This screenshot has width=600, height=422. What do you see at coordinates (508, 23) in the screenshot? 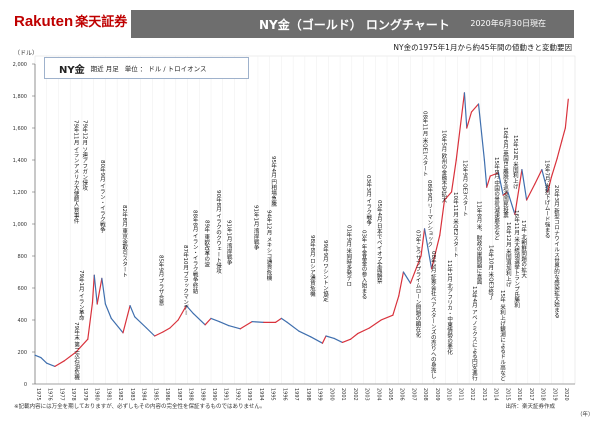
I see `as-of-date: 2020年6月30日現在` at bounding box center [508, 23].